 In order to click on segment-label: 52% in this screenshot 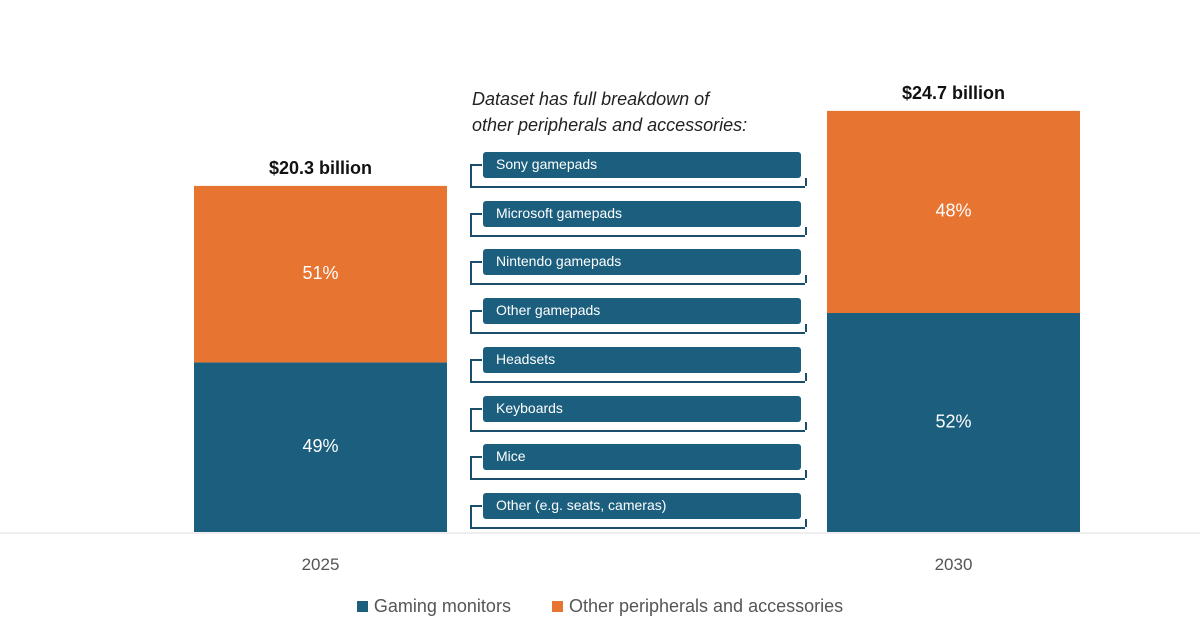, I will do `click(953, 421)`.